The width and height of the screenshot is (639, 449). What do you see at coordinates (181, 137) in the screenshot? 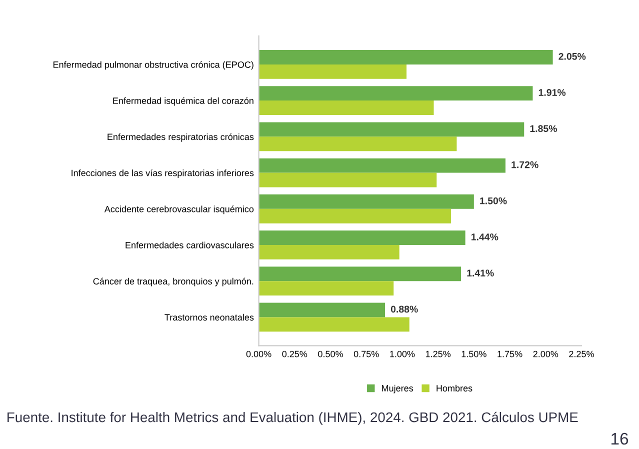
I see `y-tick-label: Enfermedades respiratorias crónicas` at bounding box center [181, 137].